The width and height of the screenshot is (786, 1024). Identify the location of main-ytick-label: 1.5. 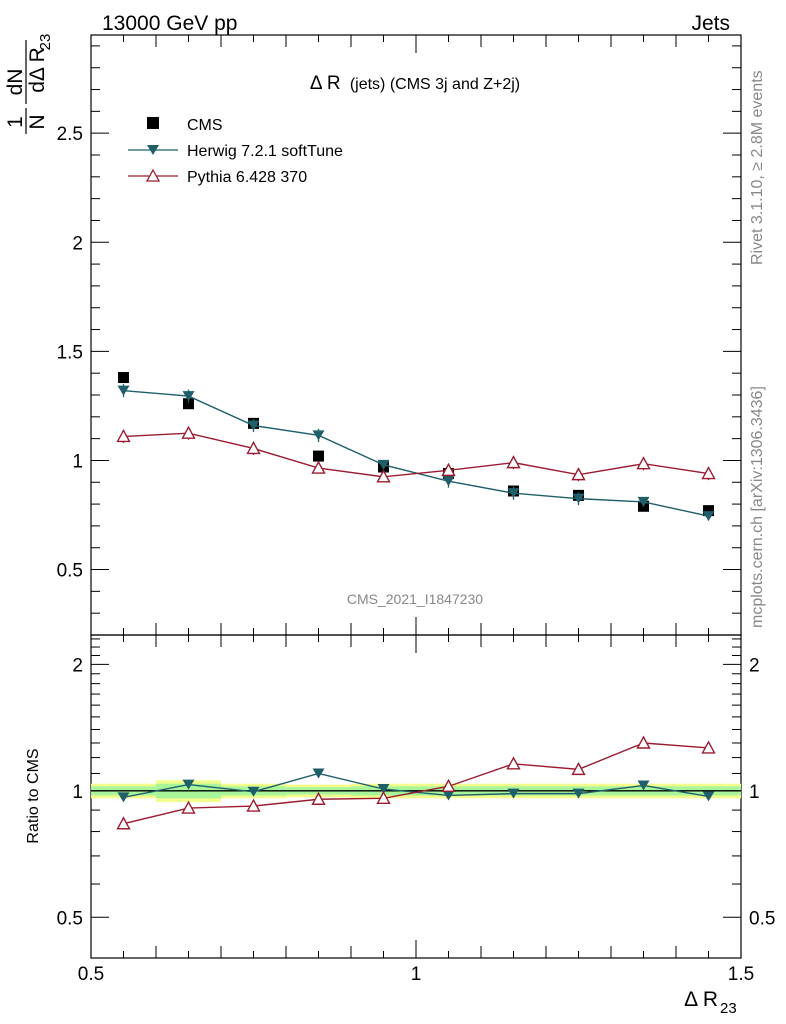
(70, 352).